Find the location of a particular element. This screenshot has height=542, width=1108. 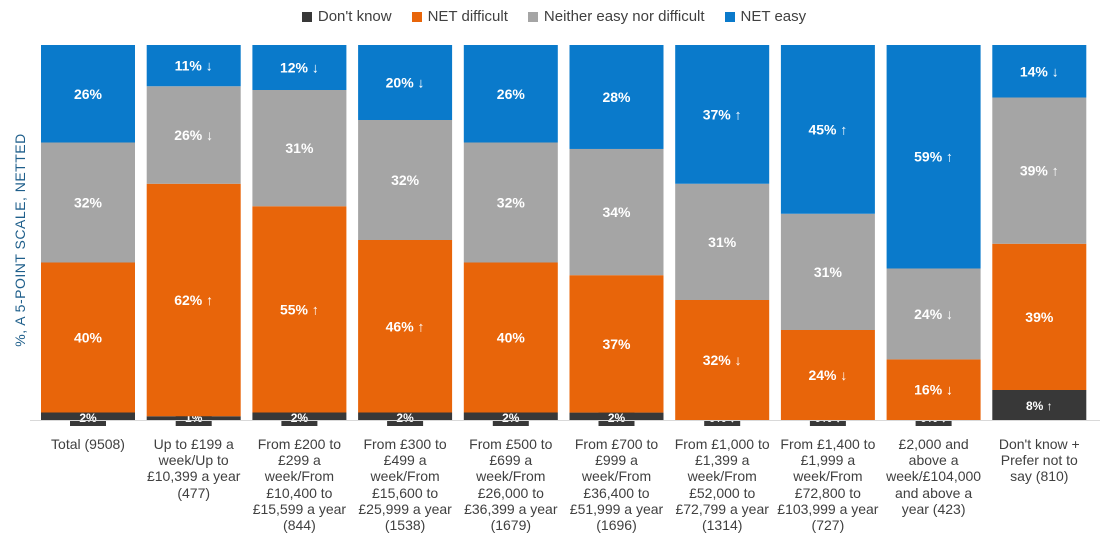

data-label: 16% ↓ is located at coordinates (933, 390).